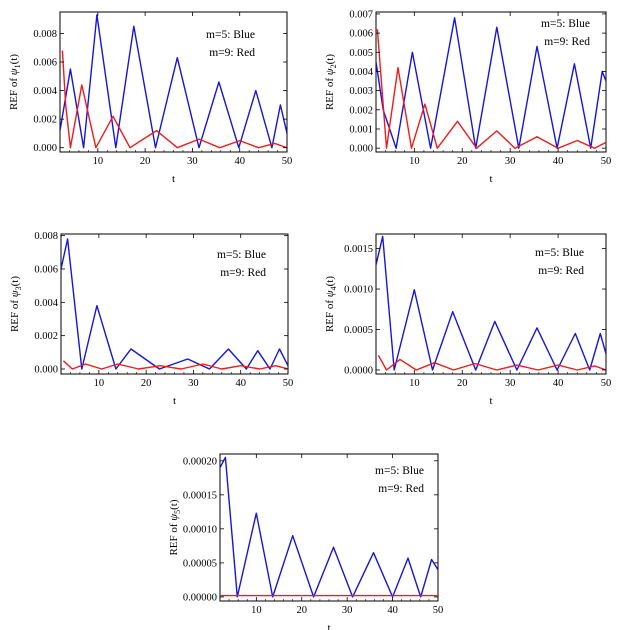 The width and height of the screenshot is (620, 630). I want to click on y-tick-label: 0.0000, so click(358, 370).